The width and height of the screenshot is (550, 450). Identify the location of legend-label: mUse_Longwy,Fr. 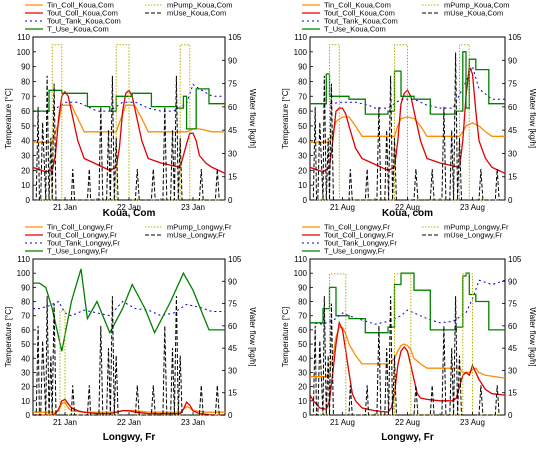
(196, 235).